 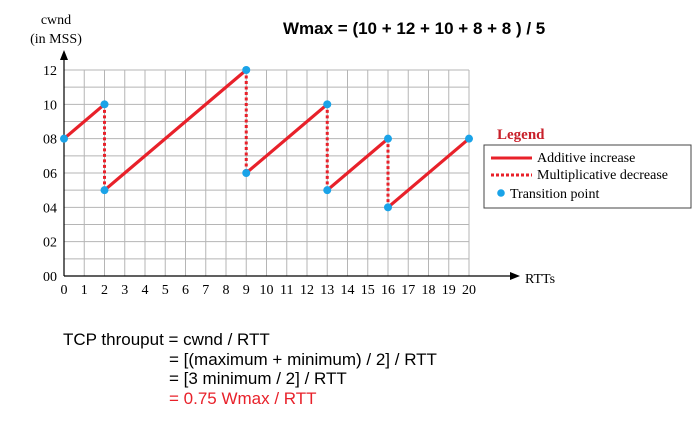 I want to click on legend-title: Legend, so click(x=521, y=135).